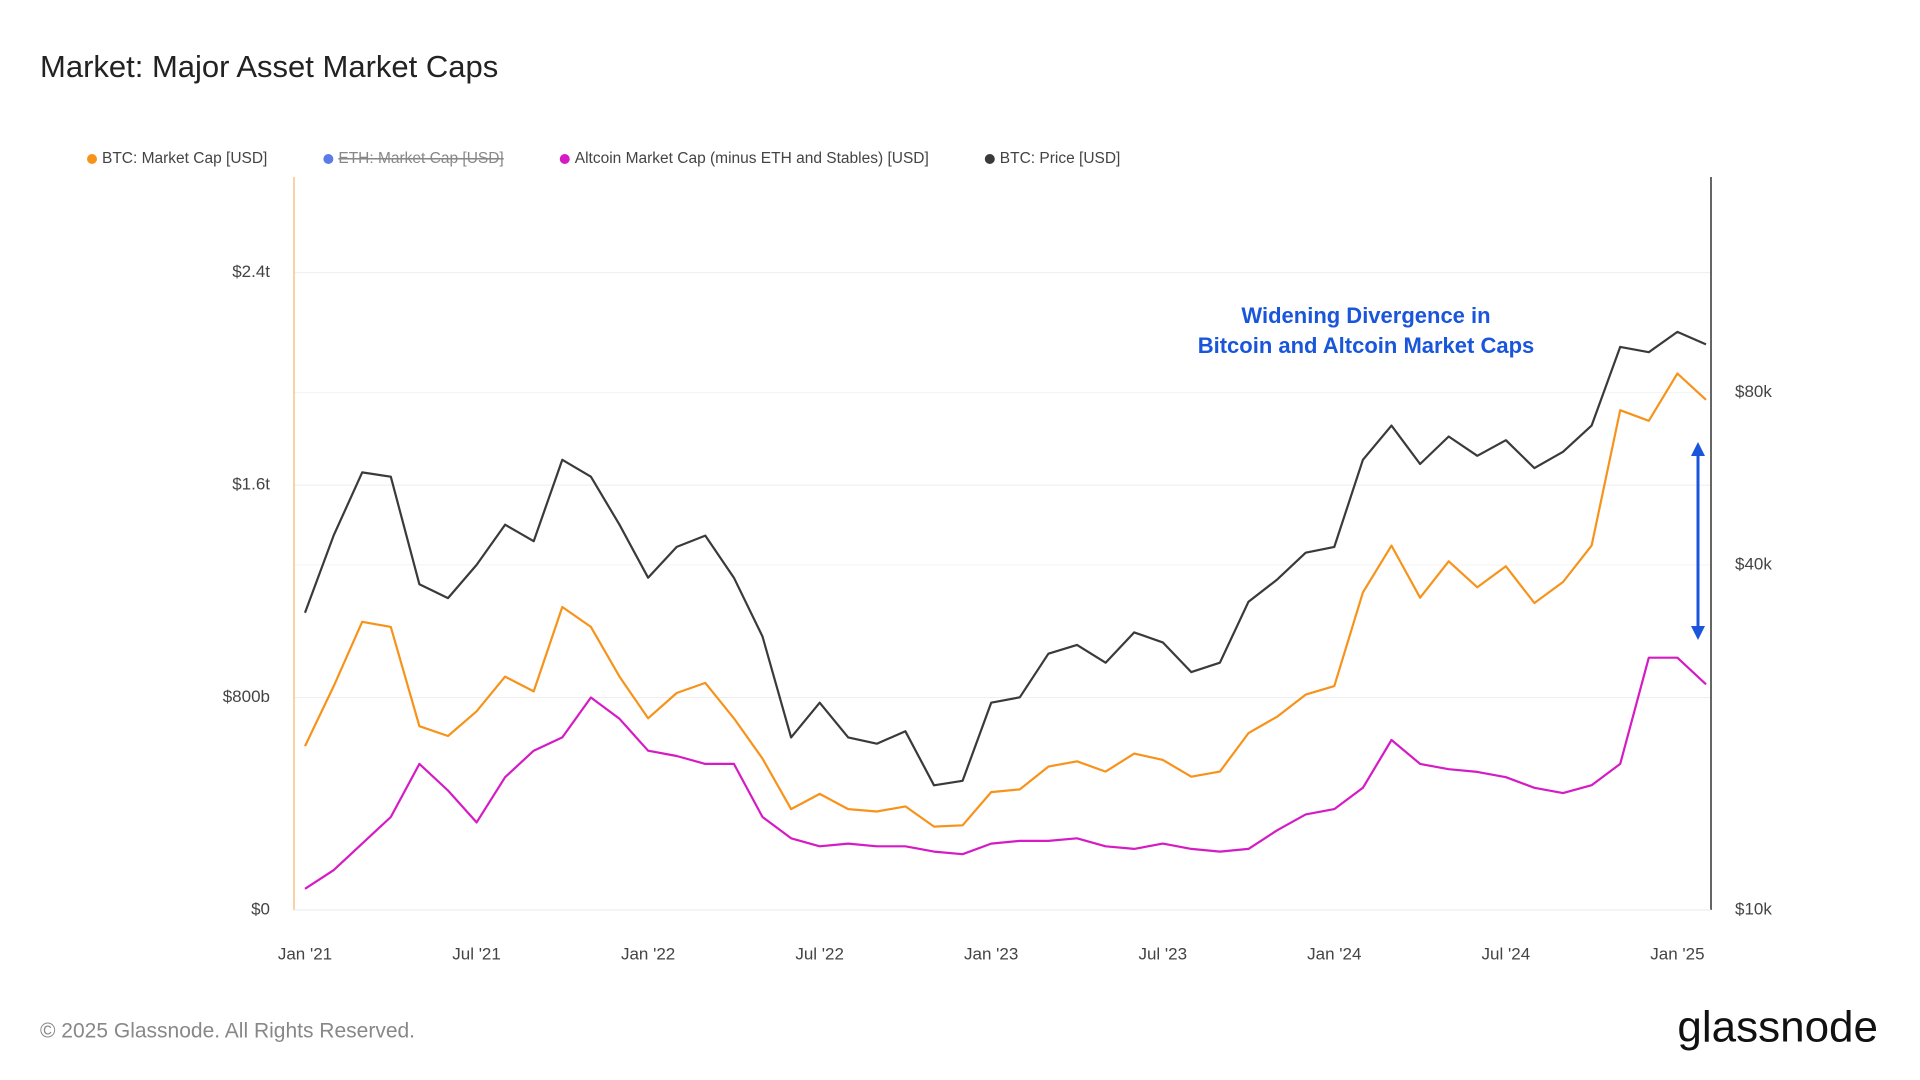 This screenshot has width=1920, height=1080. Describe the element at coordinates (1366, 345) in the screenshot. I see `annotation: Bitcoin and Altcoin Market Caps` at that location.